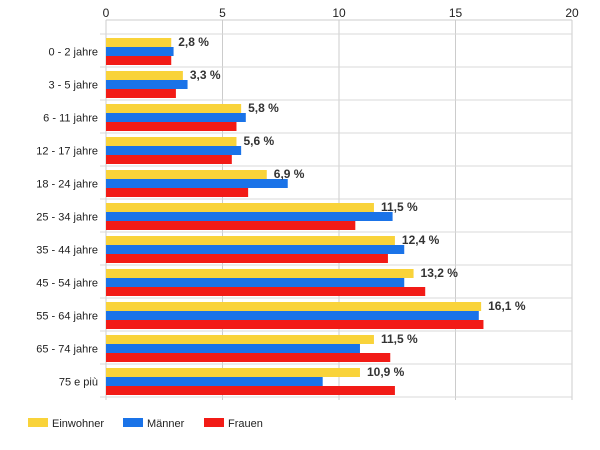  Describe the element at coordinates (78, 424) in the screenshot. I see `legend-label: Einwohner` at that location.